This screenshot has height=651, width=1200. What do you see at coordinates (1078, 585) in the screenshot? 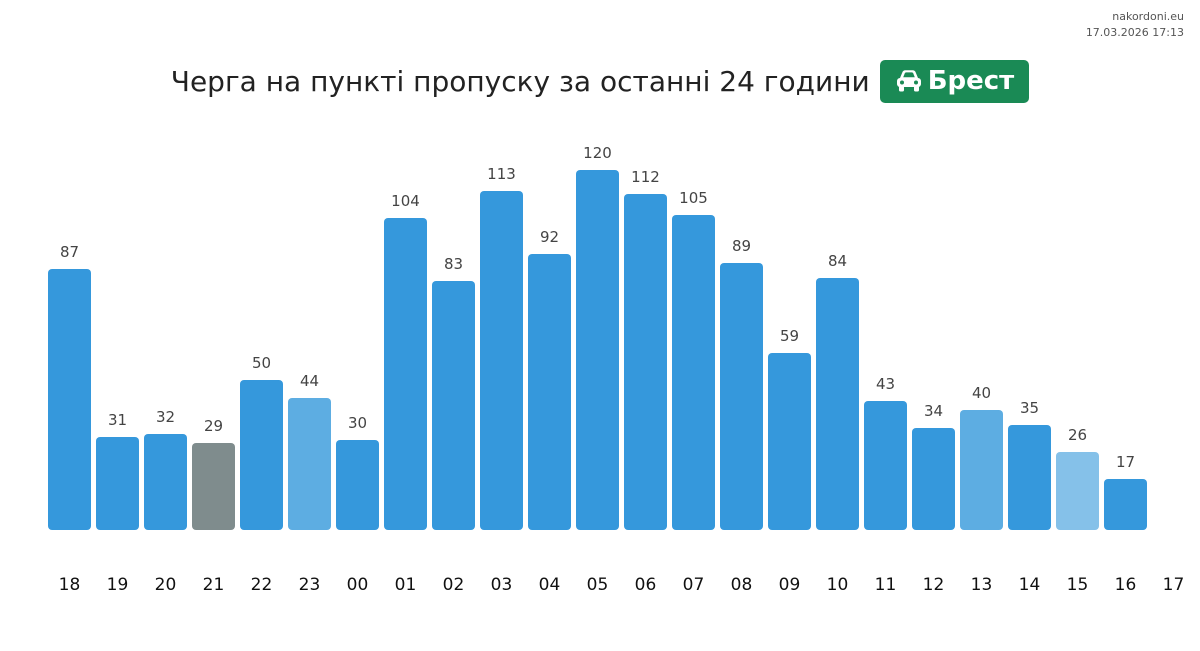
I see `x-tick-label: 15` at bounding box center [1078, 585].